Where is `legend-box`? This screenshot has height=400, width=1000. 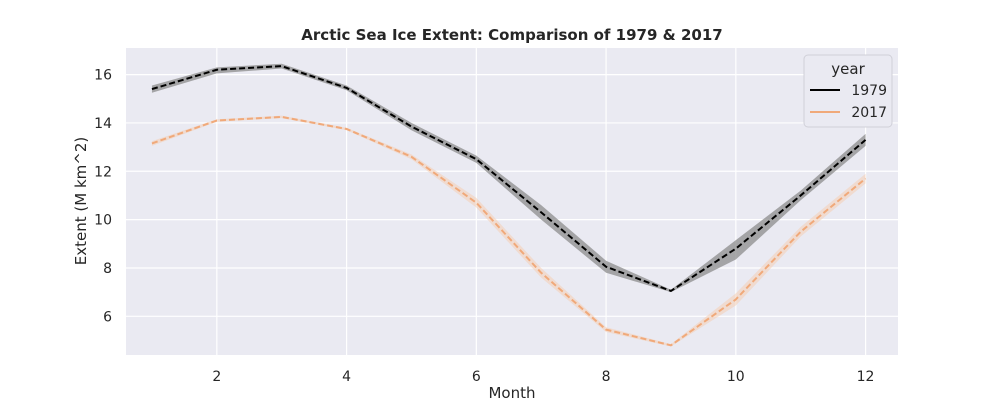 legend-box is located at coordinates (848, 91).